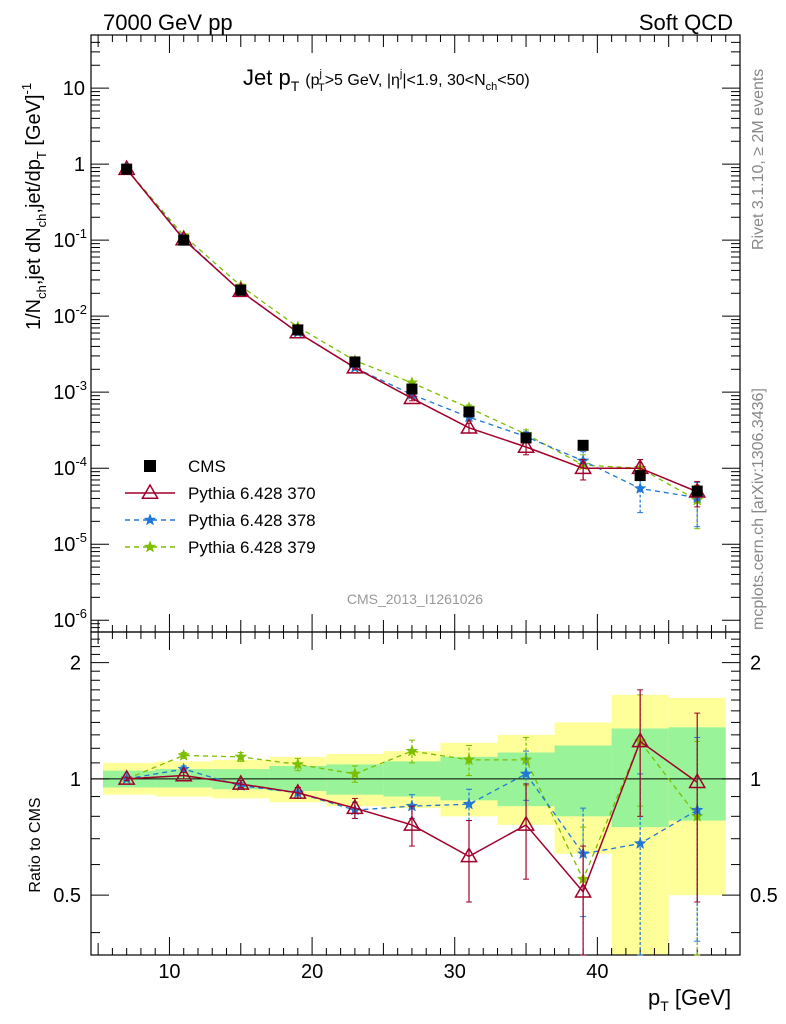  Describe the element at coordinates (321, 88) in the screenshot. I see `title-cuts-sub: T` at that location.